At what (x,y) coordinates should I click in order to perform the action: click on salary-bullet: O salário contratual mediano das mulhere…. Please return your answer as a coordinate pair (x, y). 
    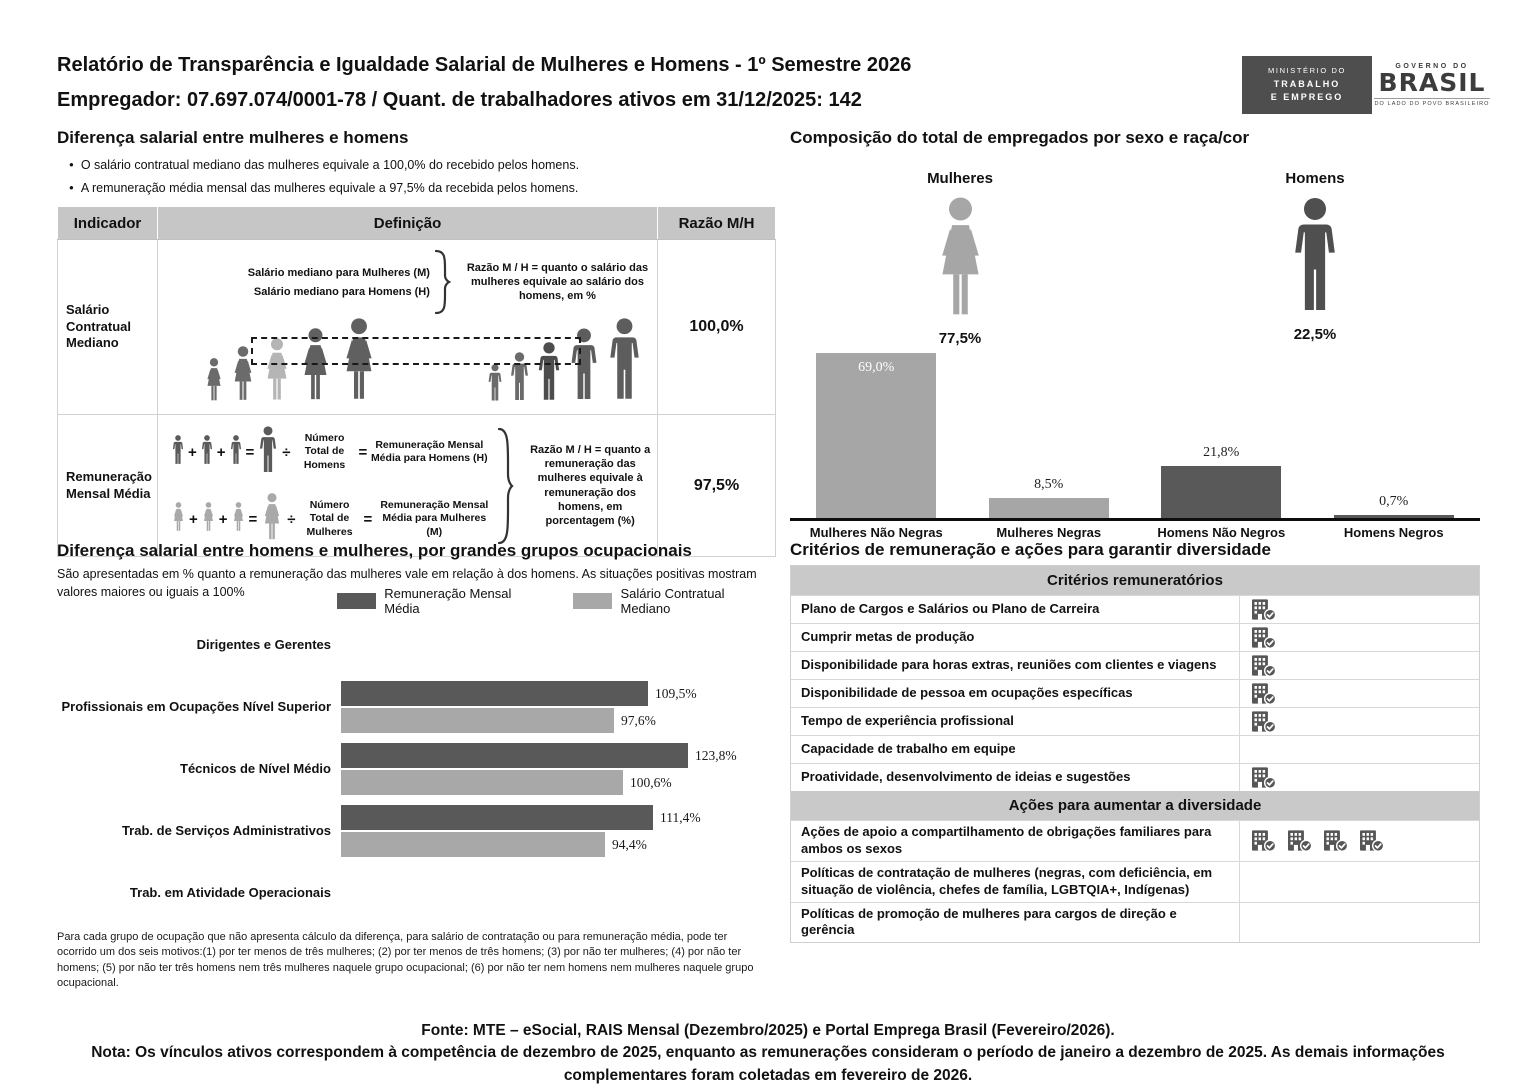
    Looking at the image, I should click on (324, 165).